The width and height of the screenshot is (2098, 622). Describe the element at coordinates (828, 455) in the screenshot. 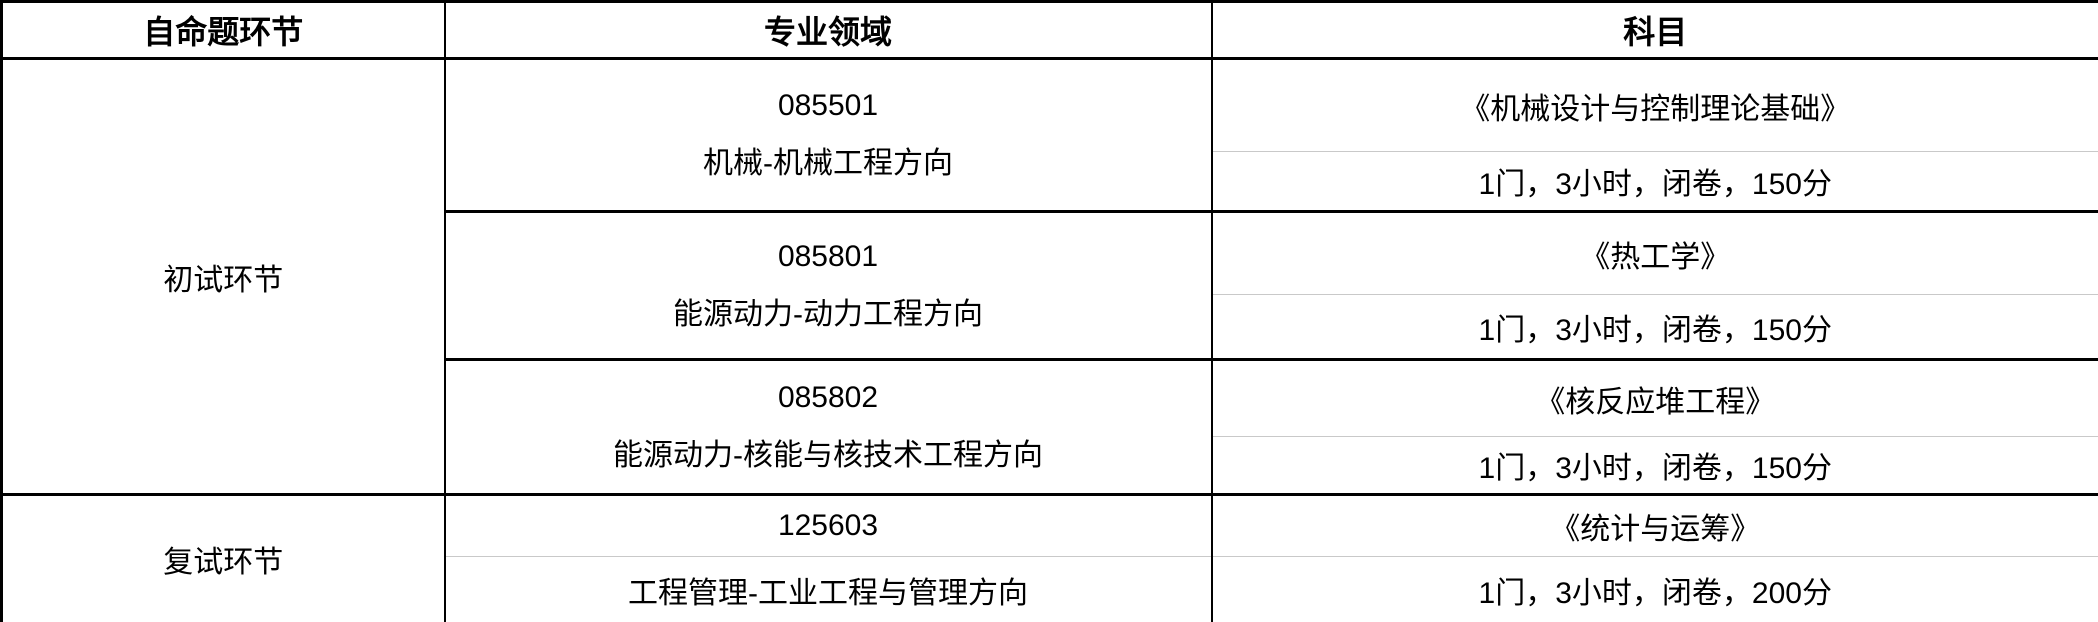

I see `program-direction: 能源动力-核能与核技术工程方向` at that location.